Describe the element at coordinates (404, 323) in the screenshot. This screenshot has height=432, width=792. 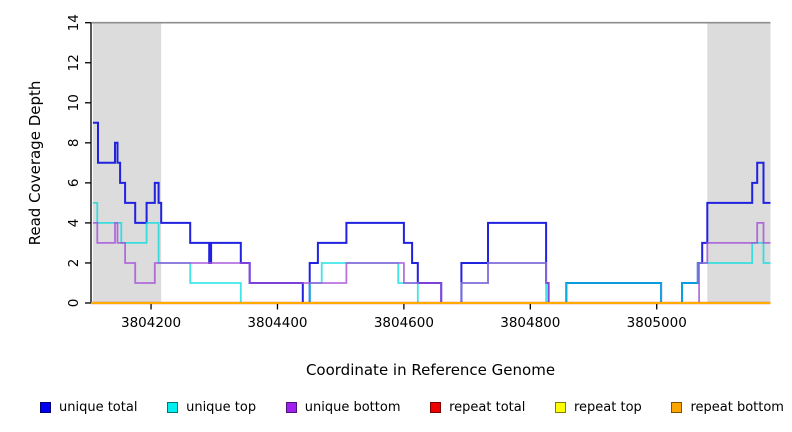
I see `x-tick-label: 3804600` at that location.